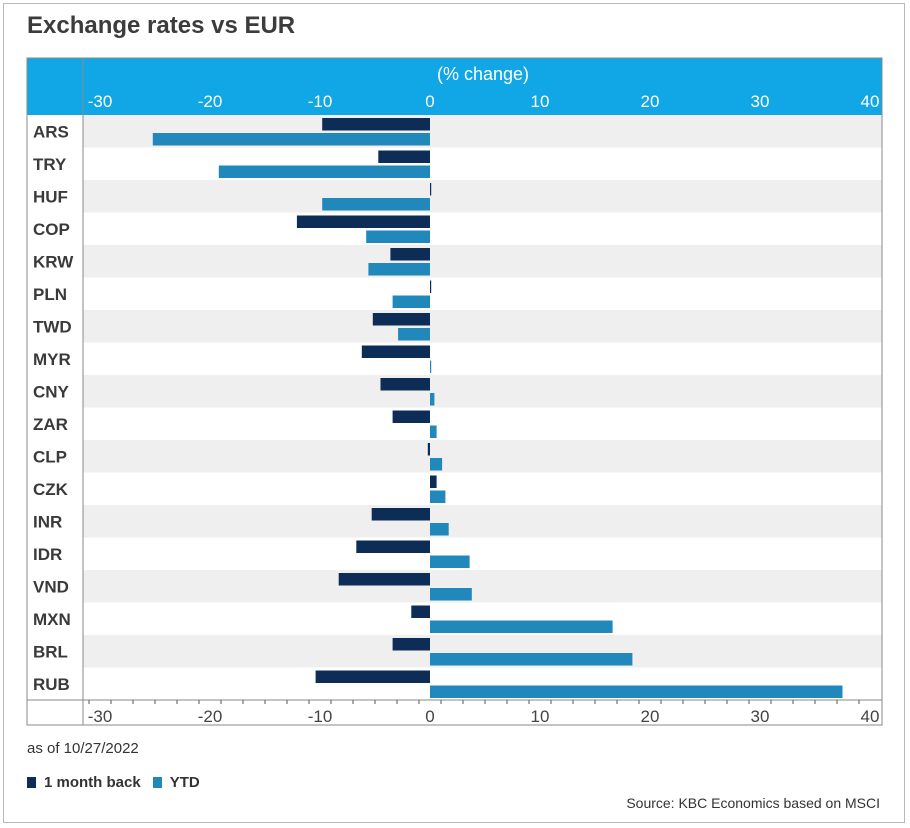  I want to click on category-label: COP, so click(51, 229).